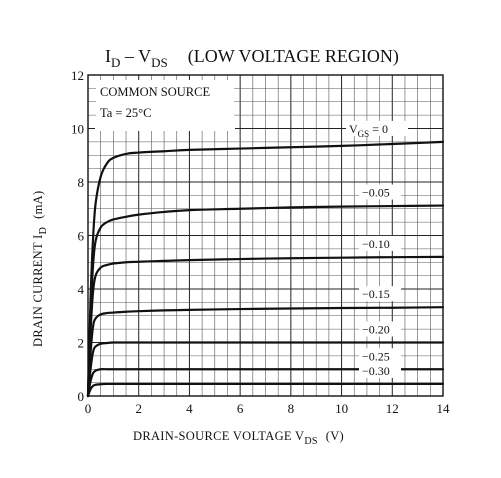 Image resolution: width=501 pixels, height=478 pixels. I want to click on y-tick-label: 4, so click(81, 289).